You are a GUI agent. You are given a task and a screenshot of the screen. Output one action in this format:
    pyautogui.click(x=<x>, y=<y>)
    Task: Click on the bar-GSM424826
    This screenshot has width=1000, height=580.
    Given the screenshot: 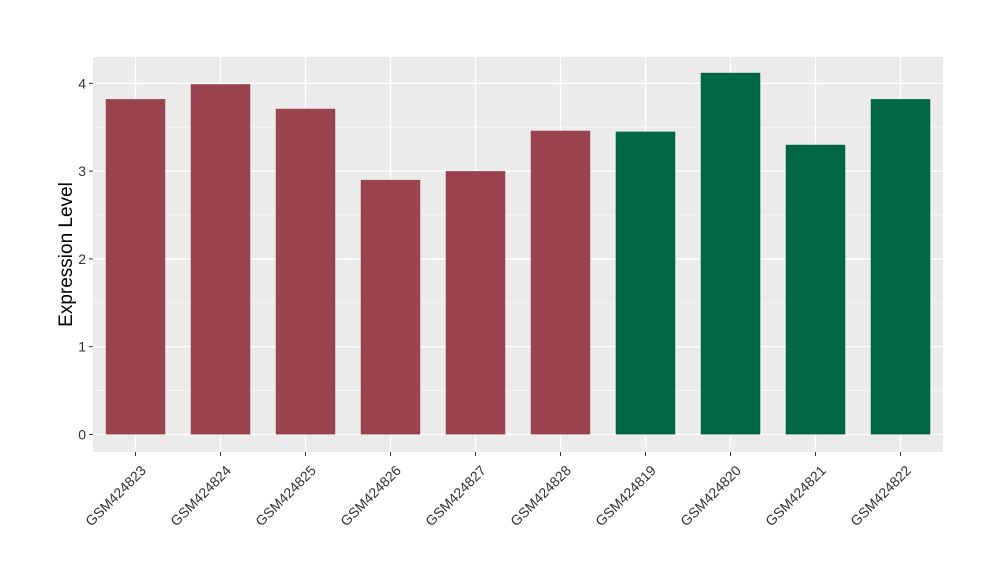 What is the action you would take?
    pyautogui.click(x=390, y=307)
    